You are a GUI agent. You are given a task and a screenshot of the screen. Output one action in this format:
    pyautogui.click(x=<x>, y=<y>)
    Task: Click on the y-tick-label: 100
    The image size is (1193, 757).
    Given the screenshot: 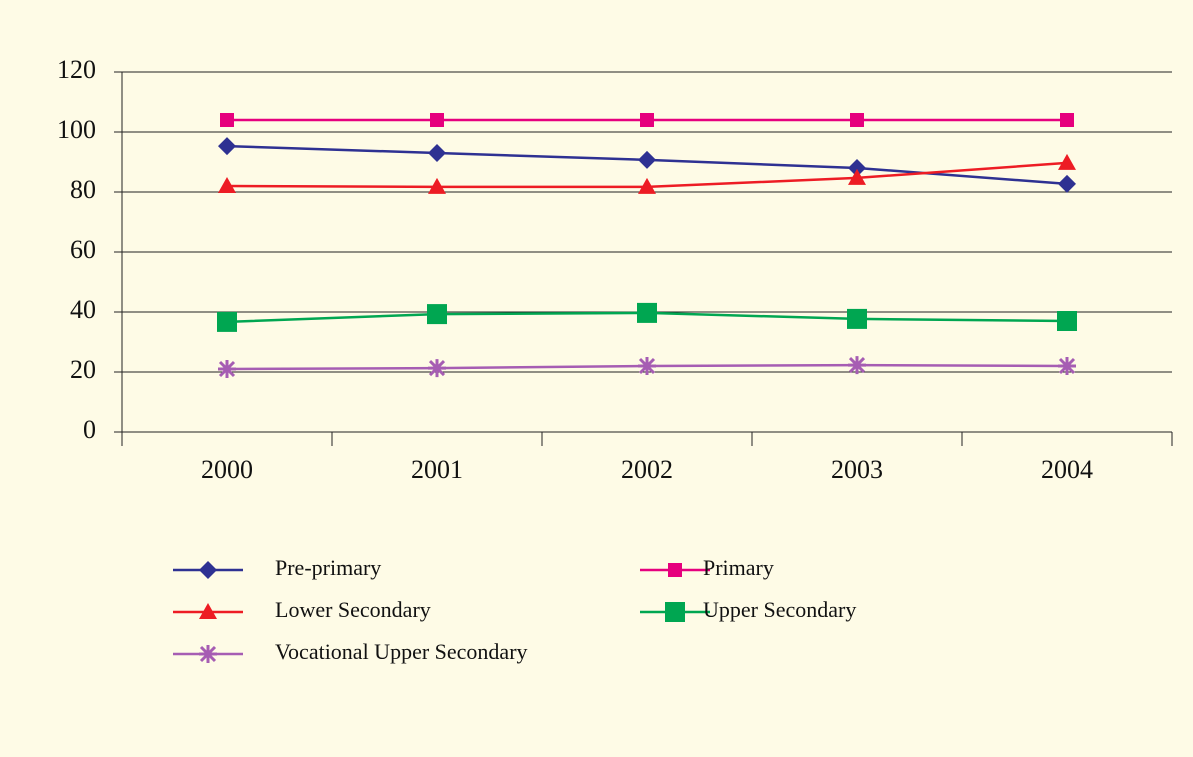 What is the action you would take?
    pyautogui.click(x=76, y=129)
    